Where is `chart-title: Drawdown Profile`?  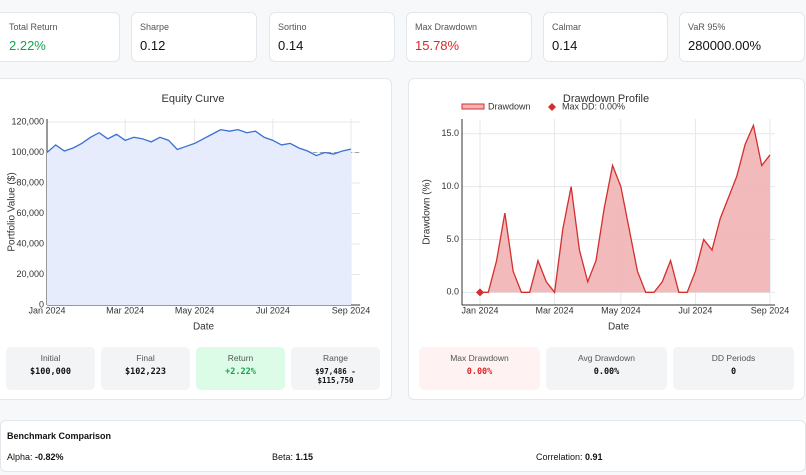 chart-title: Drawdown Profile is located at coordinates (606, 99).